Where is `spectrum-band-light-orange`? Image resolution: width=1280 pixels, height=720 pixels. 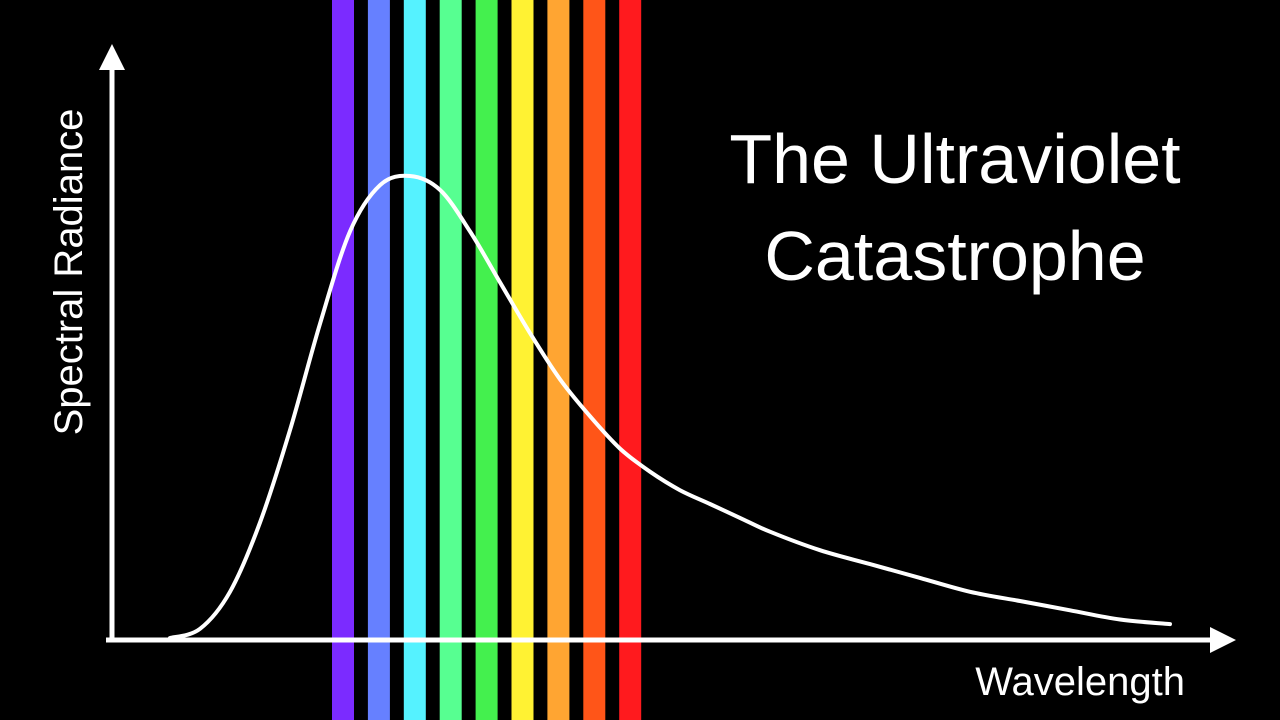 spectrum-band-light-orange is located at coordinates (558, 360).